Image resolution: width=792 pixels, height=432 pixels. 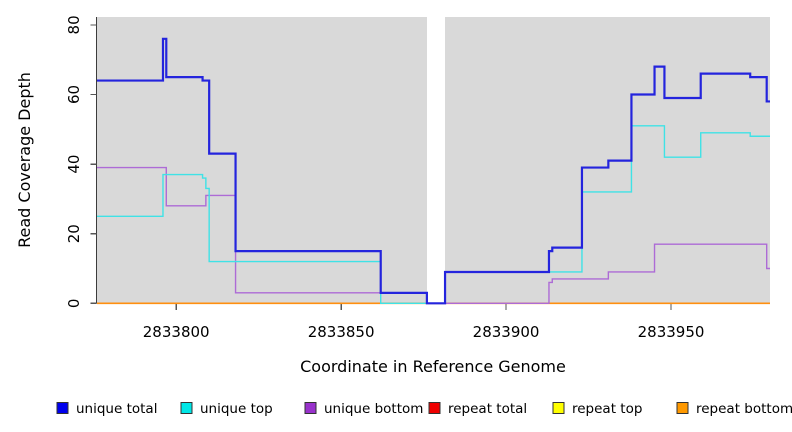 What do you see at coordinates (176, 332) in the screenshot?
I see `x-tick-label: 2833800` at bounding box center [176, 332].